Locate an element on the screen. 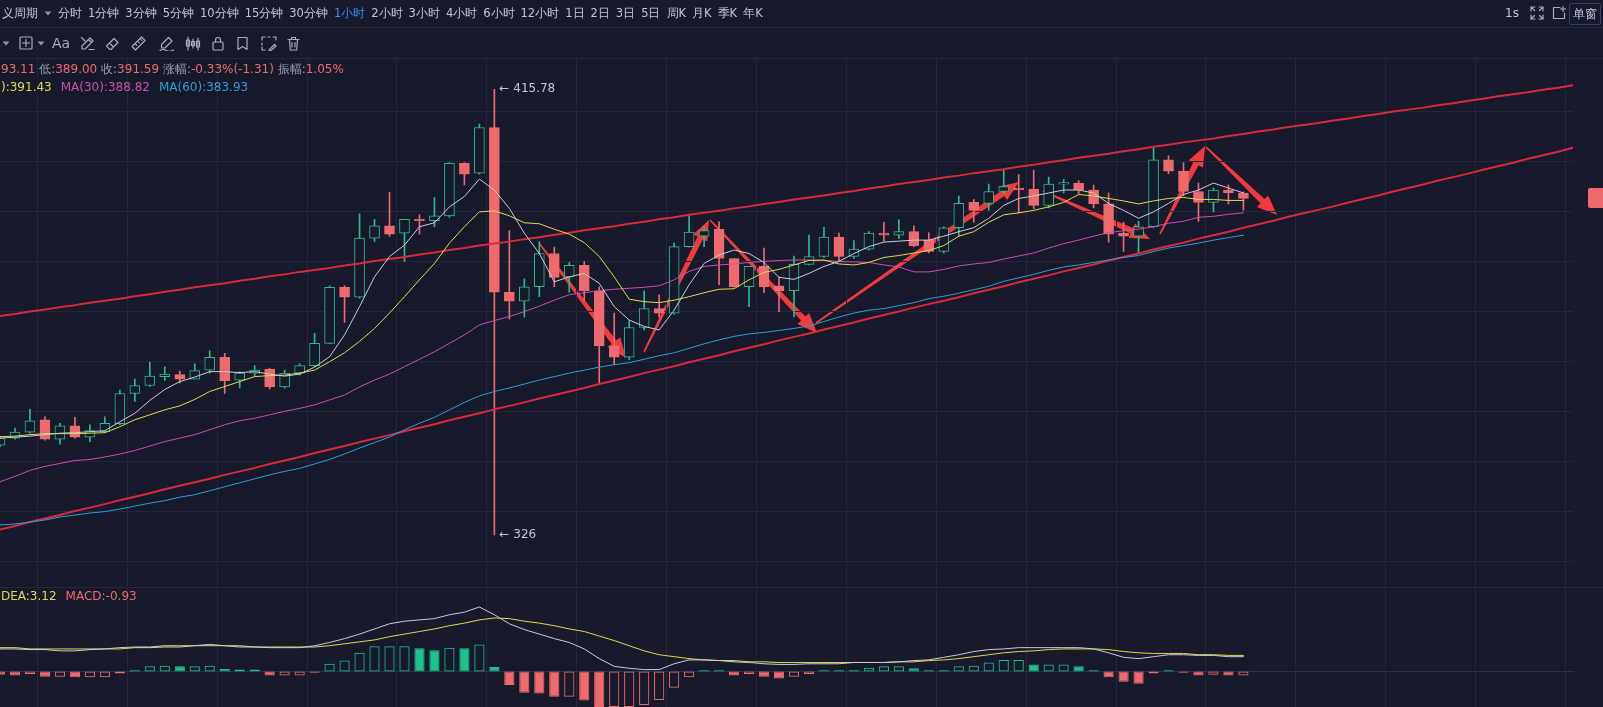 The image size is (1603, 707). text: 1小时 is located at coordinates (349, 13).